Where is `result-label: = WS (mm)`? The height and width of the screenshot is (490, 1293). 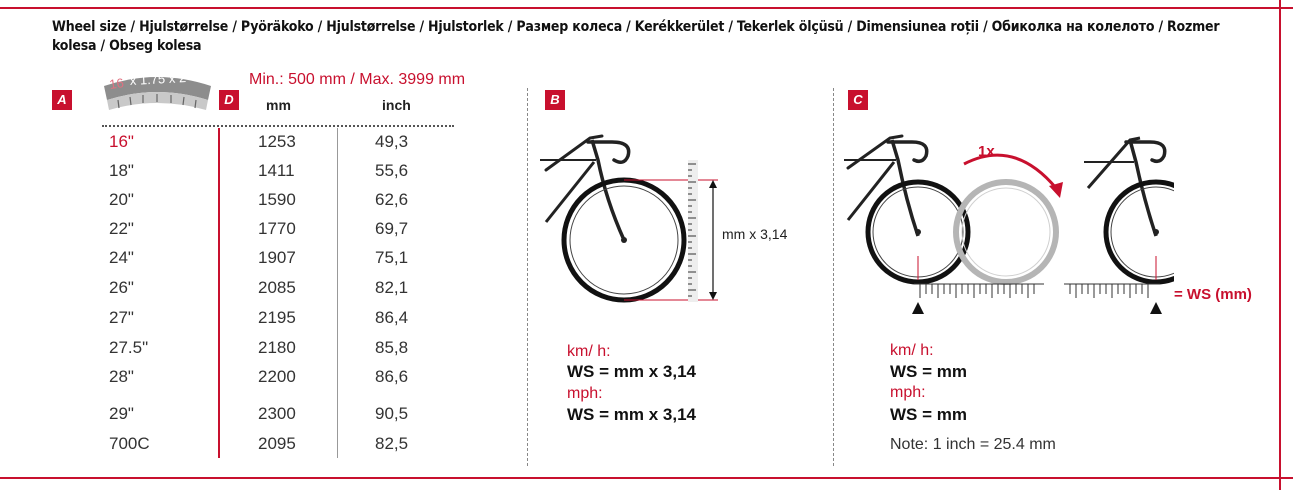
result-label: = WS (mm) is located at coordinates (1213, 294).